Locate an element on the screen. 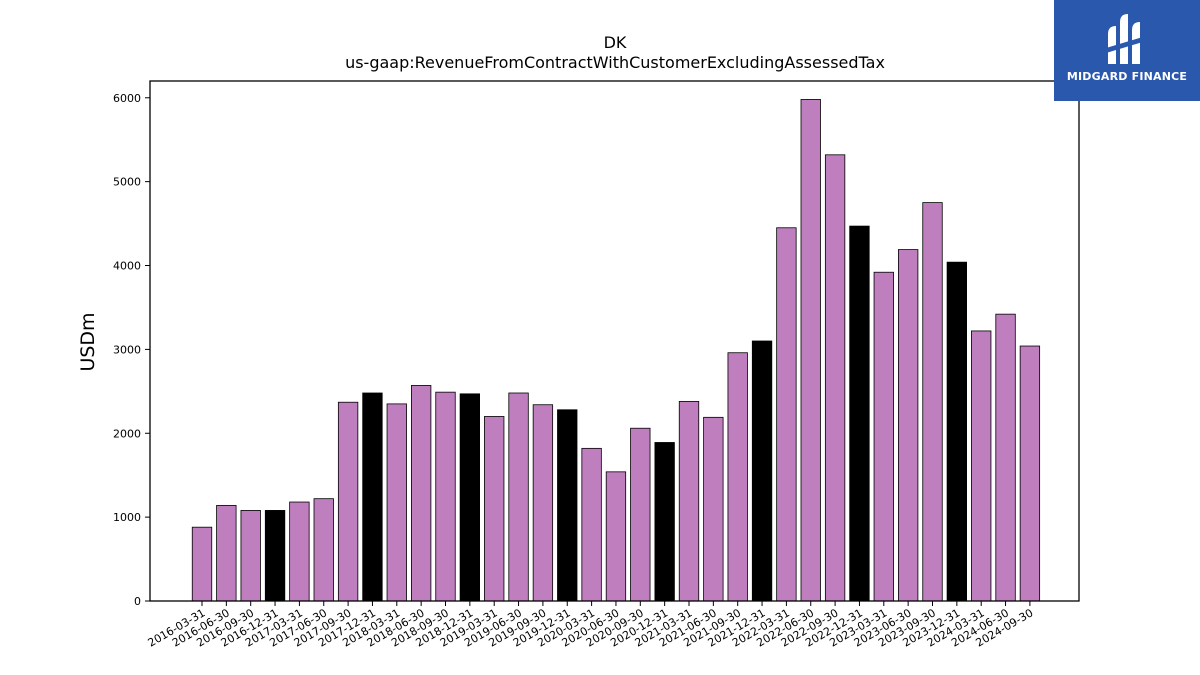  midgard-mark-icon is located at coordinates (1126, 39).